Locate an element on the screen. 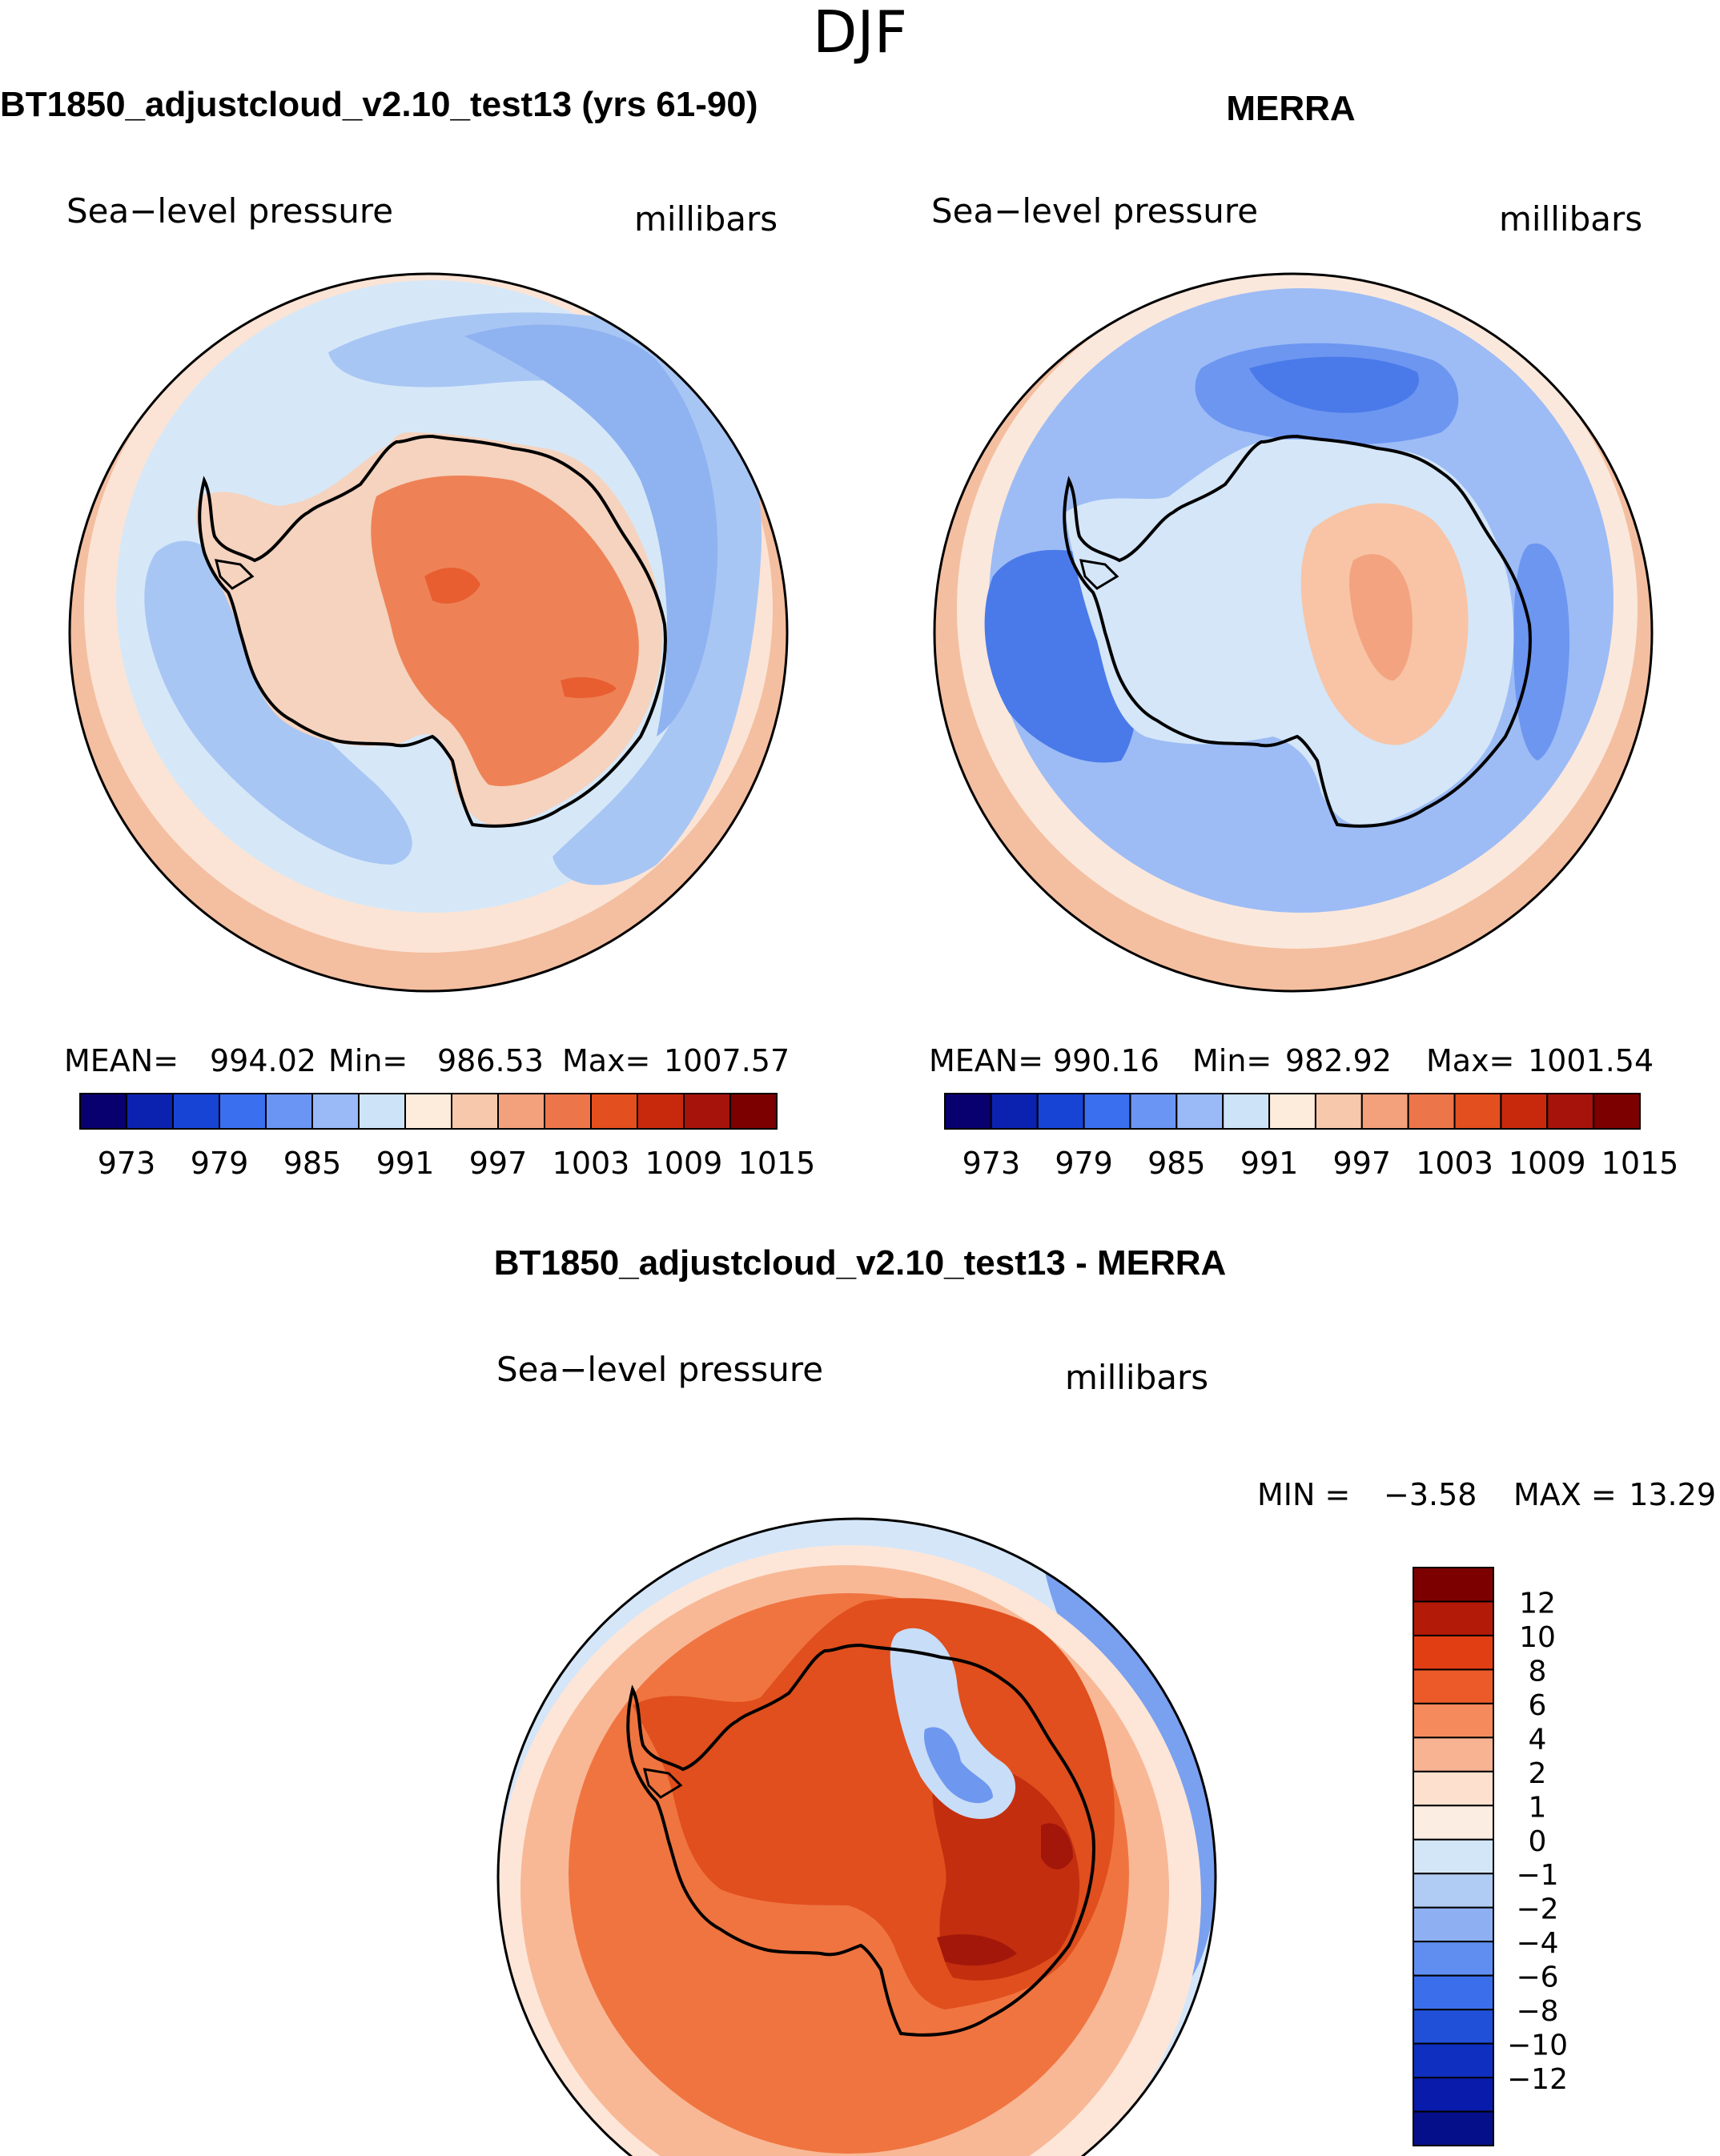  map-diff-negative-anomaly-core is located at coordinates (959, 1765).